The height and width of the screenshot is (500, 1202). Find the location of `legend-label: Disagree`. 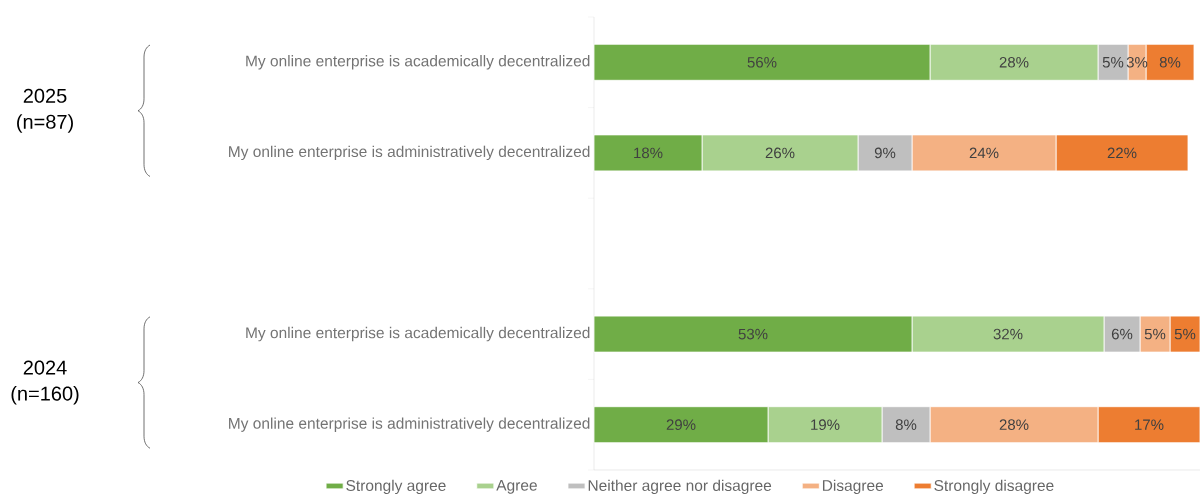

legend-label: Disagree is located at coordinates (853, 487).